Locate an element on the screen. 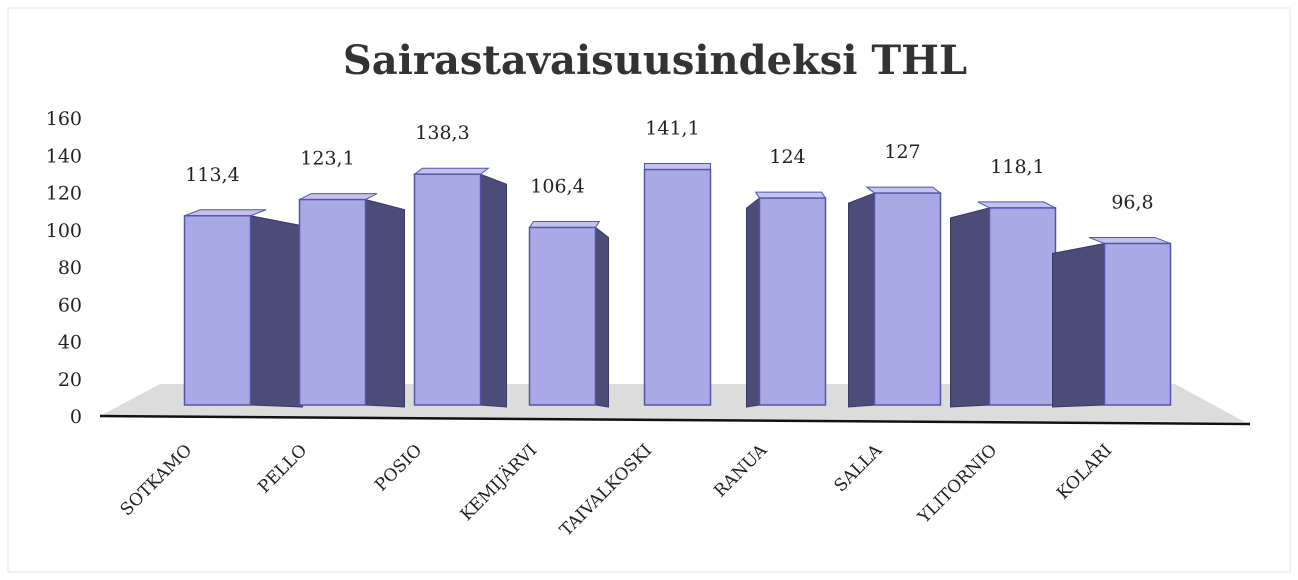  y-tick-label: 160 is located at coordinates (64, 119).